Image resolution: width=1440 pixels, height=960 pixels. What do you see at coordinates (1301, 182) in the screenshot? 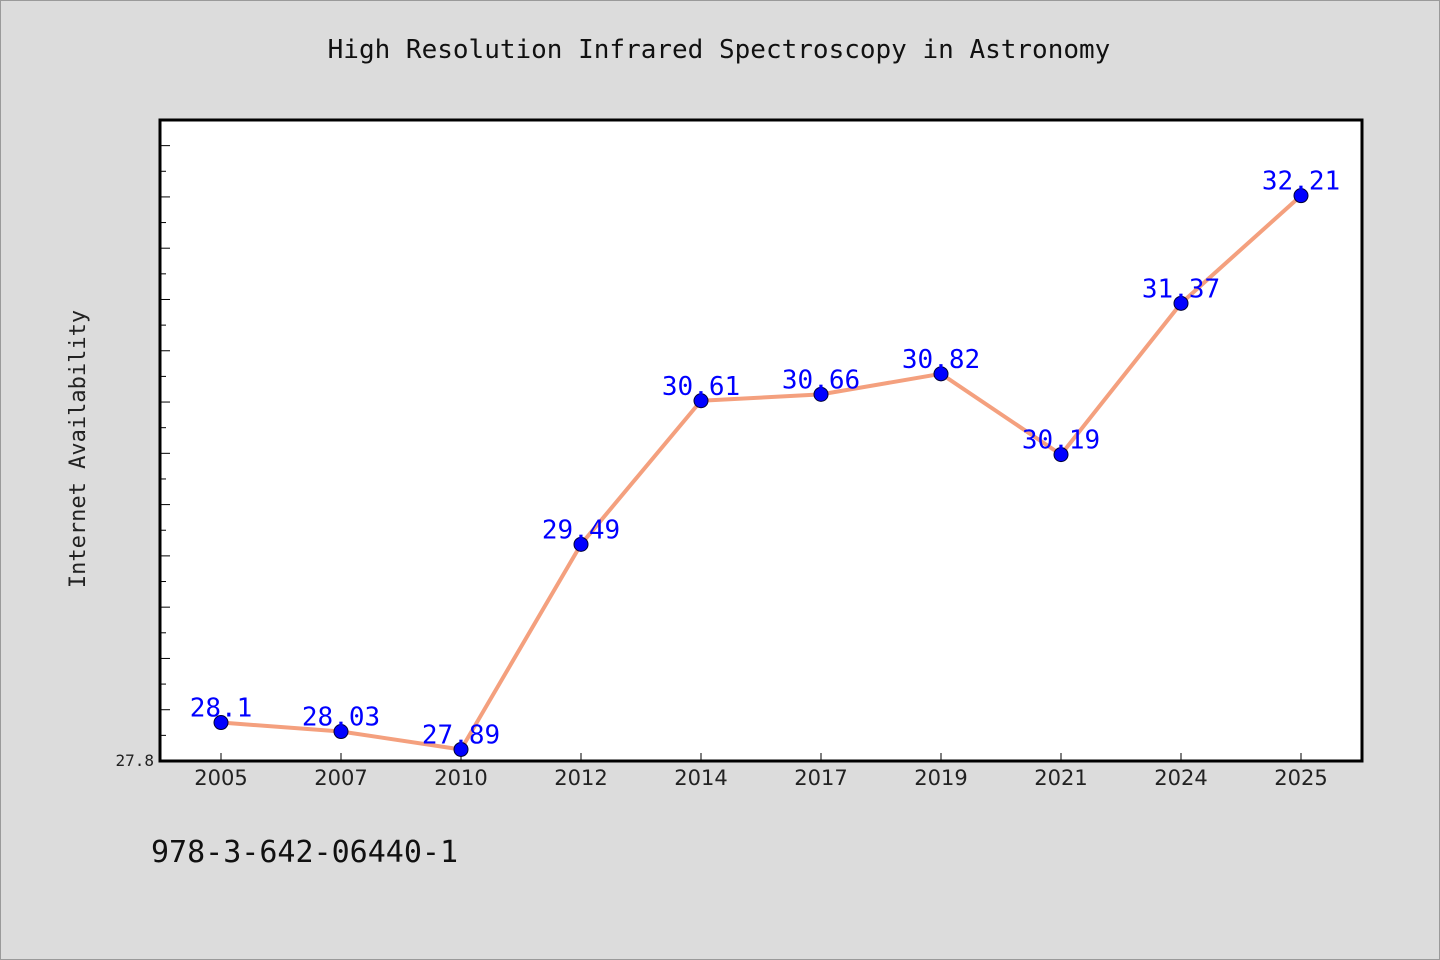
I see `data-label: 32.21` at bounding box center [1301, 182].